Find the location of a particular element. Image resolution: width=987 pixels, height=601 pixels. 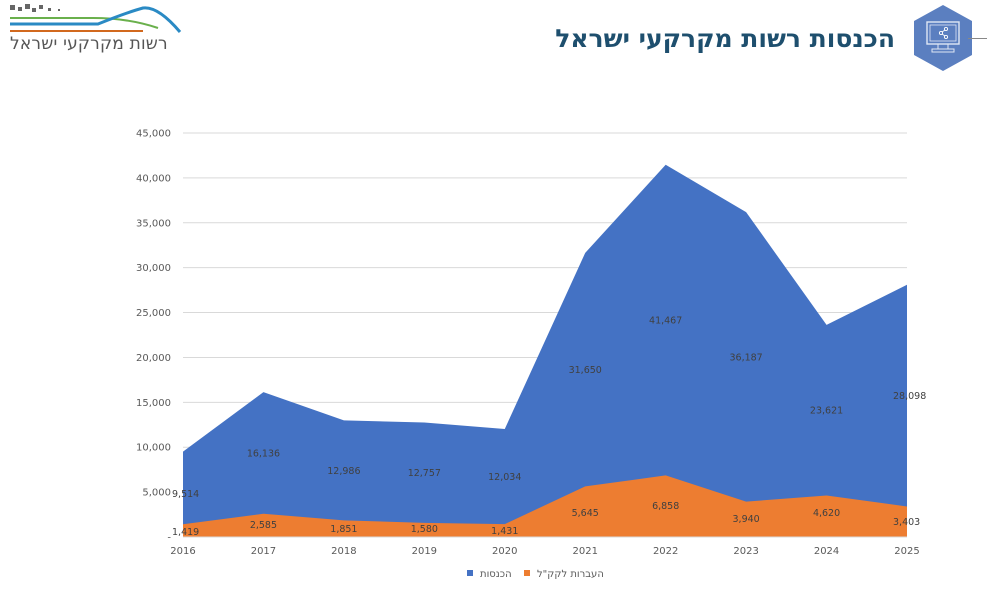

x-axis-ticks: 2016 2017 2018 2019 2020 2021 2022 2023 2024 2025 is located at coordinates (544, 551).